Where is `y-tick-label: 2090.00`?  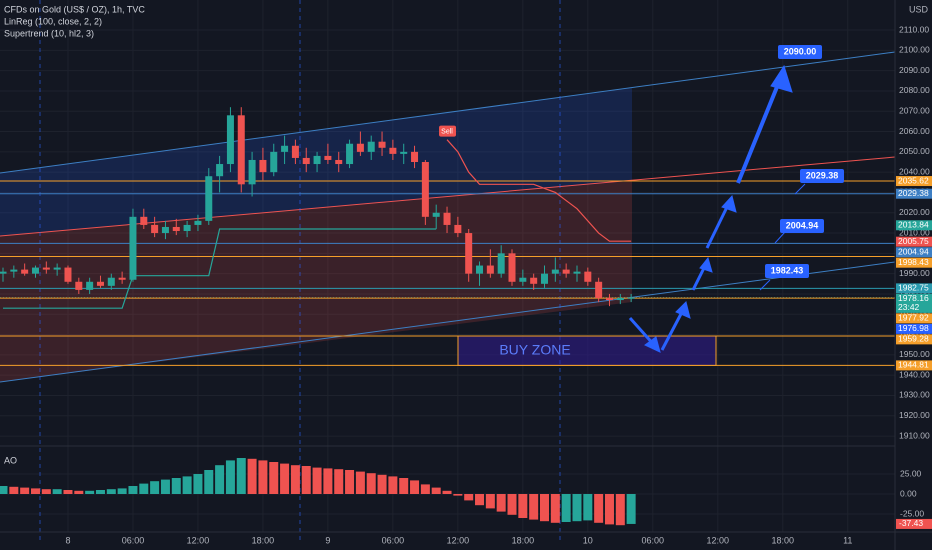 y-tick-label: 2090.00 is located at coordinates (914, 70).